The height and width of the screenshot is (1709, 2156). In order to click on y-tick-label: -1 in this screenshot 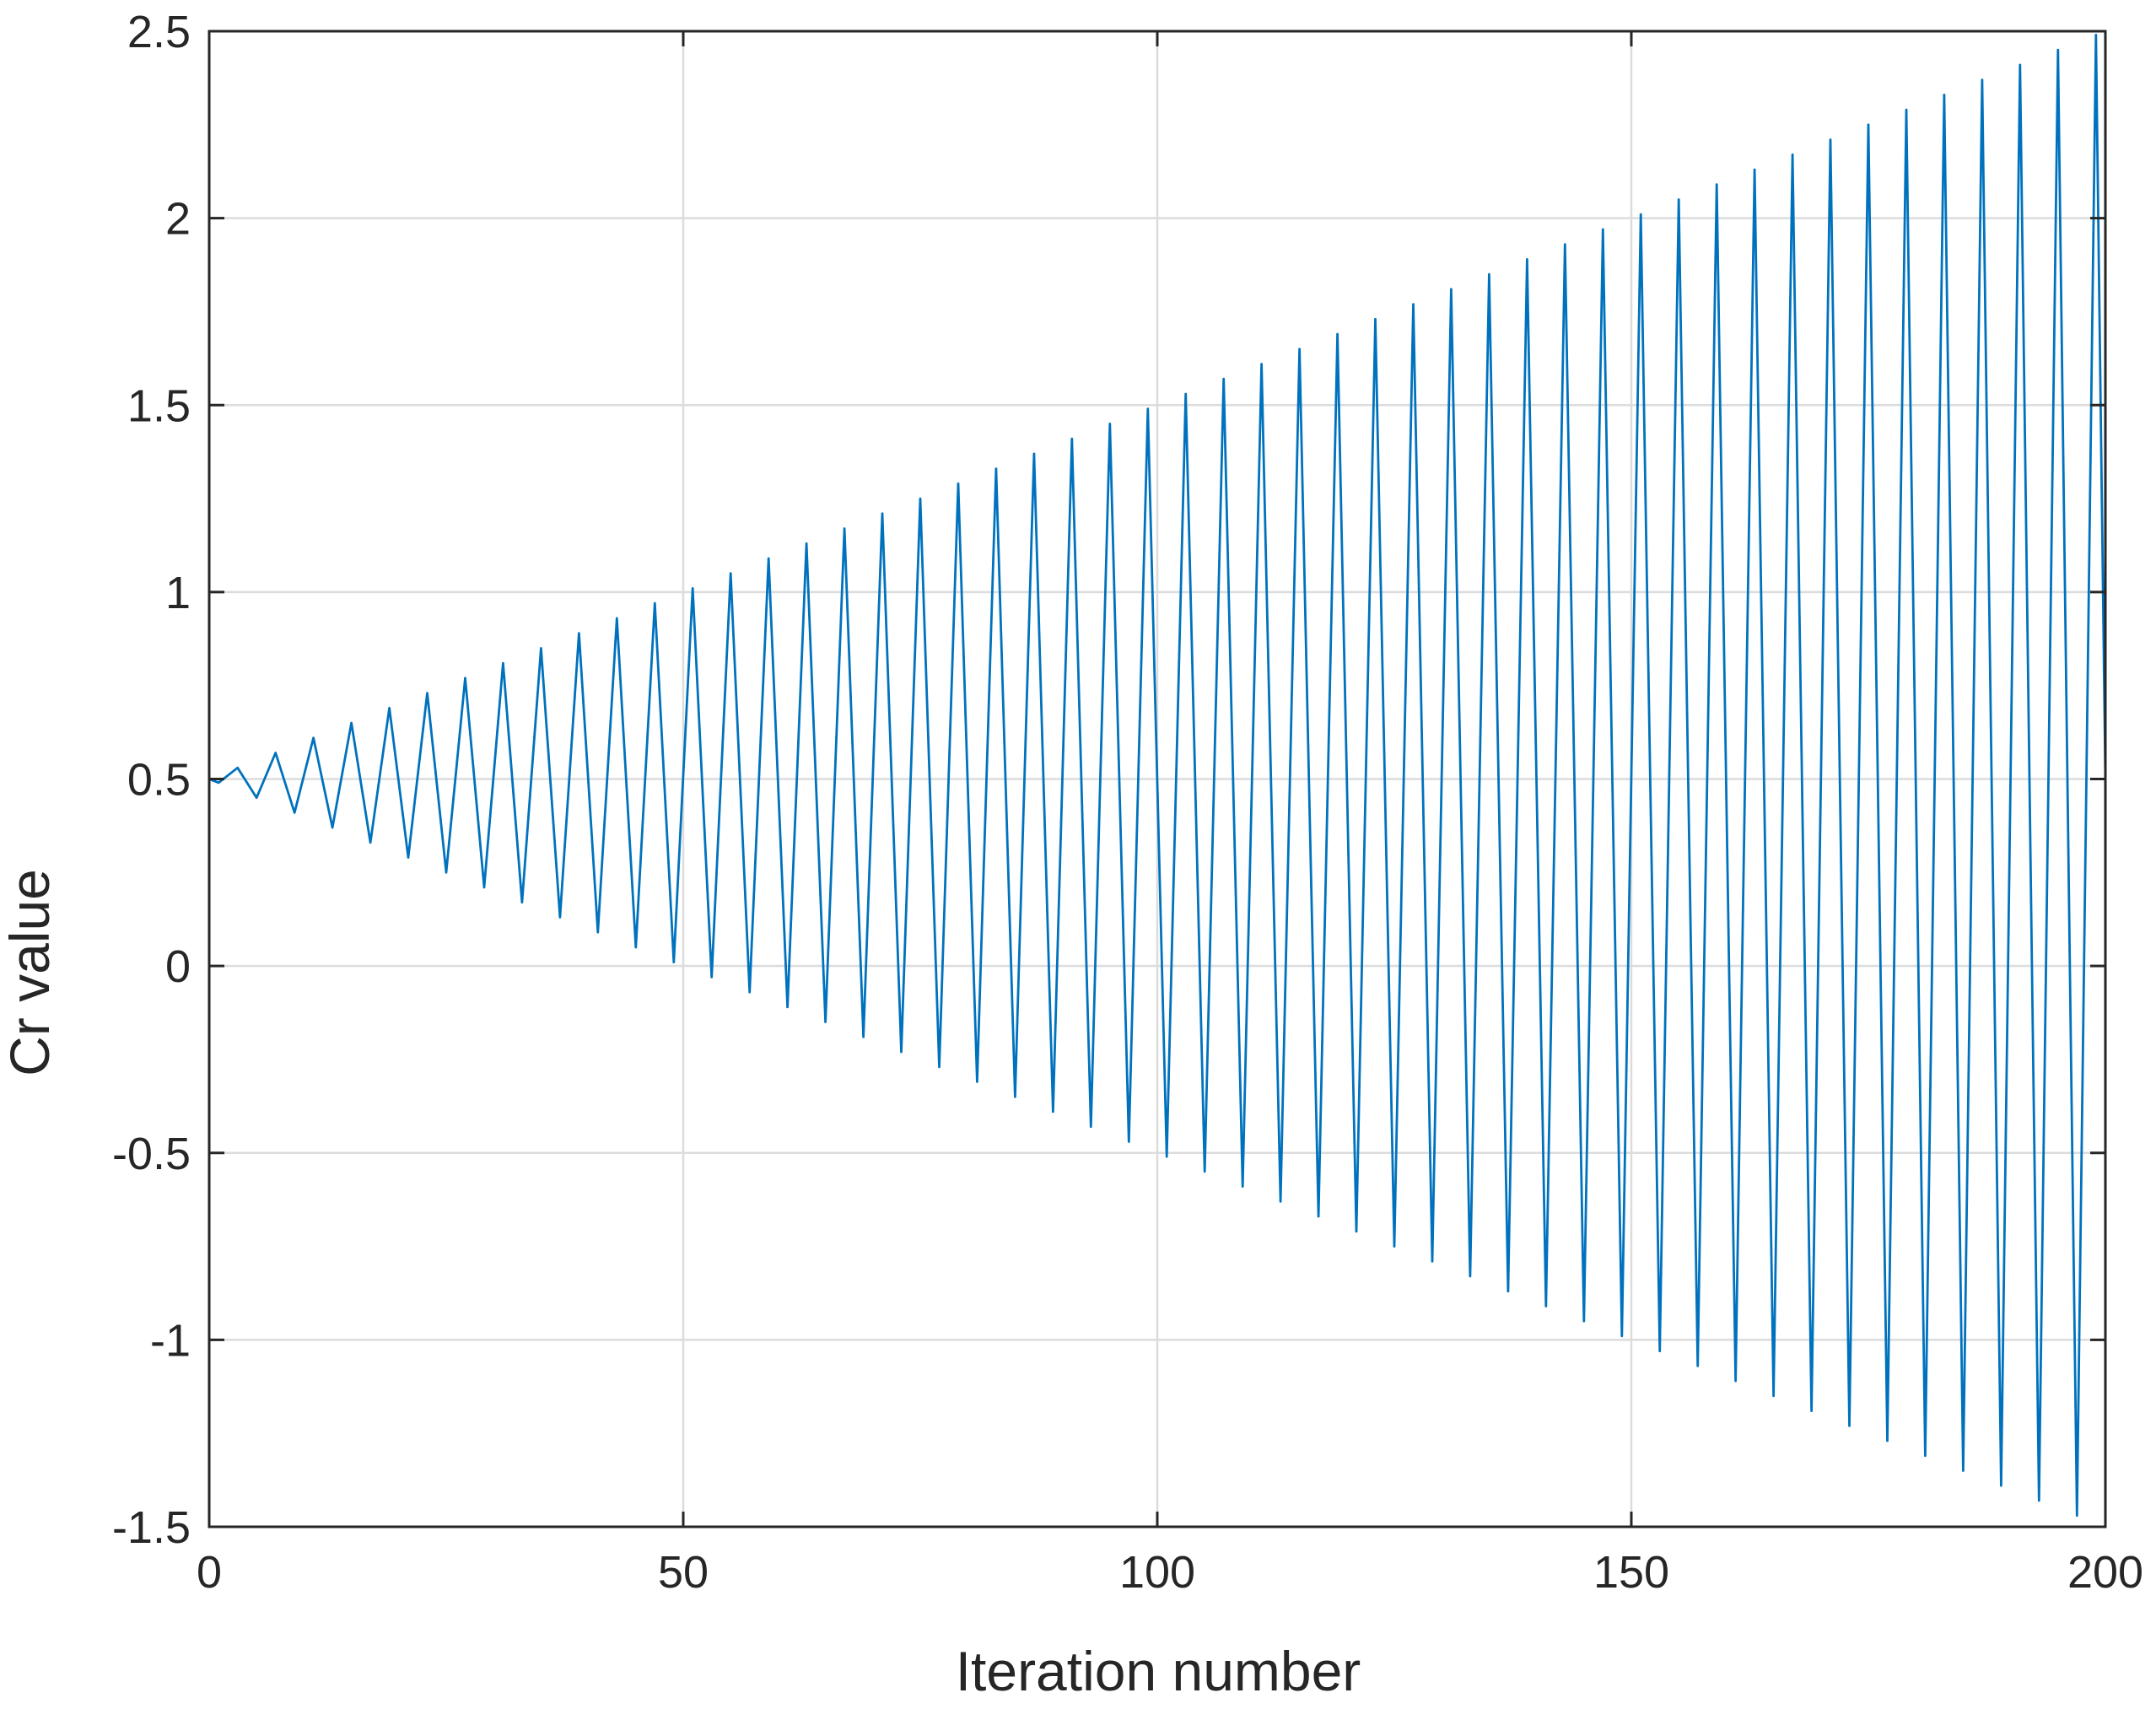, I will do `click(170, 1340)`.